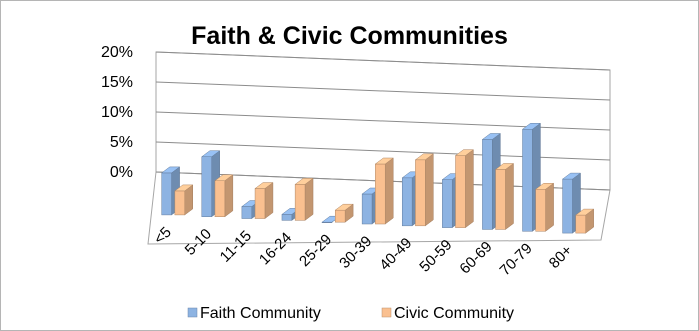 This screenshot has width=699, height=331. What do you see at coordinates (516, 259) in the screenshot?
I see `x-tick-label: 70-79` at bounding box center [516, 259].